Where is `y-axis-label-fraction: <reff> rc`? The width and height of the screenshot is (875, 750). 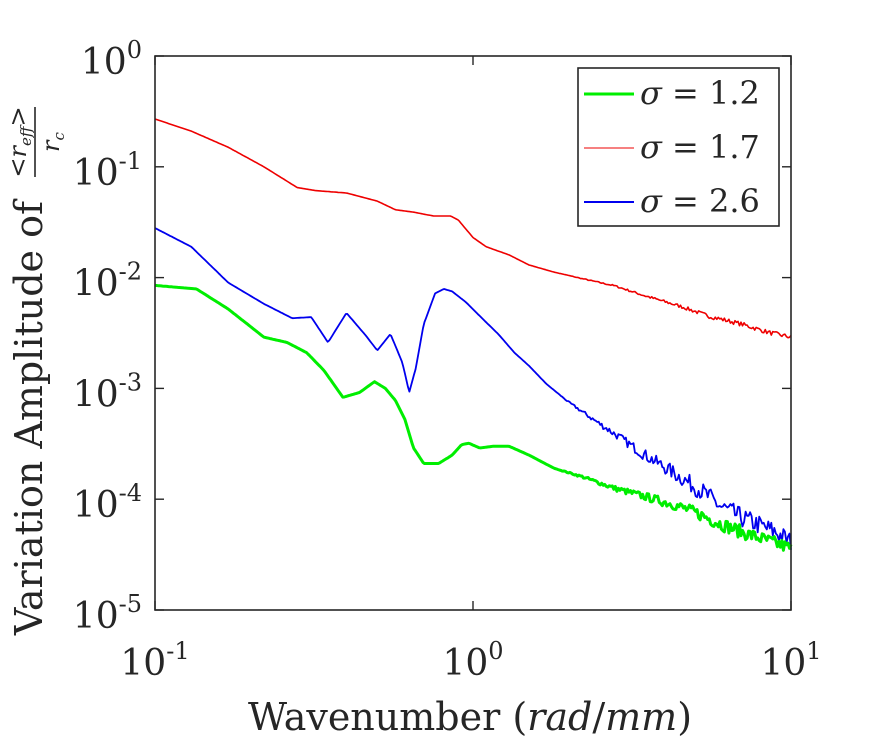 y-axis-label-fraction: <reff> rc is located at coordinates (36, 141).